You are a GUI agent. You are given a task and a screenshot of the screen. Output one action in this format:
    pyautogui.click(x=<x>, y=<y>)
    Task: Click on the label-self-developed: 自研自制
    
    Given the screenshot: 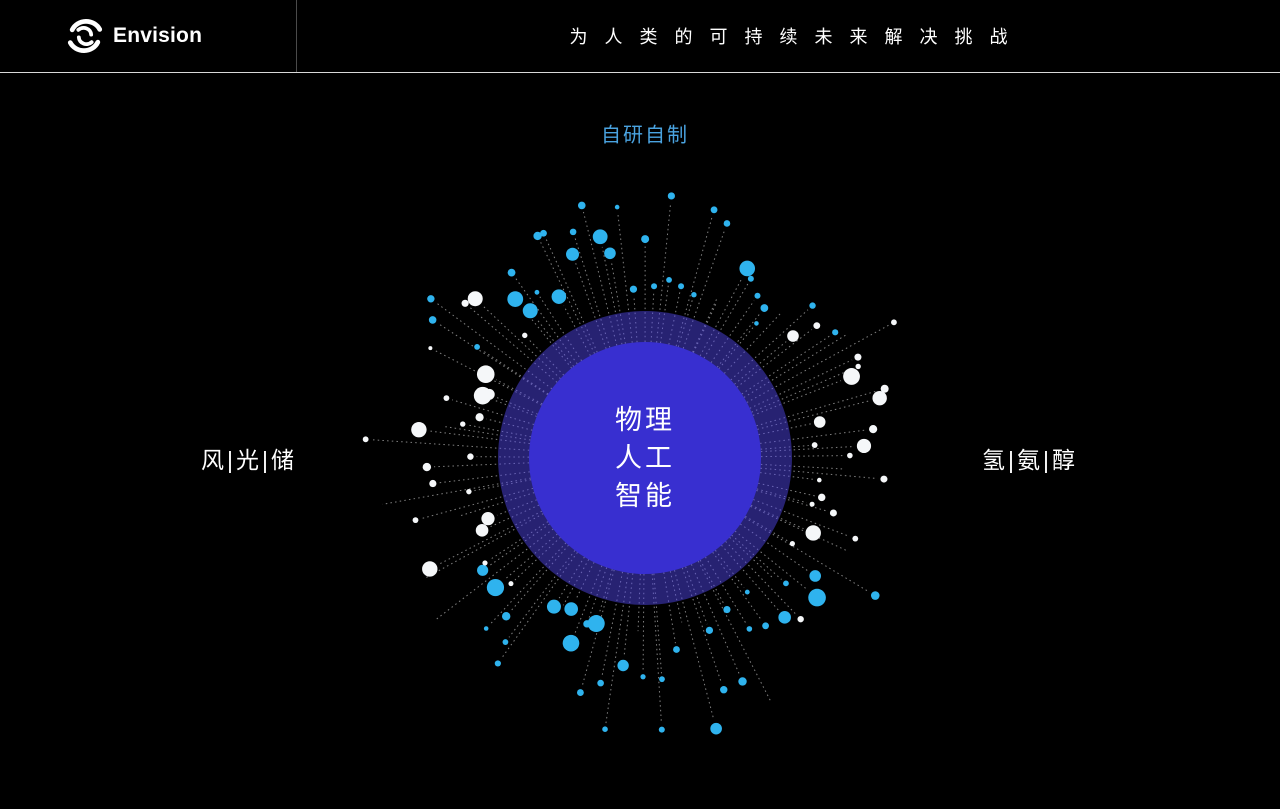 What is the action you would take?
    pyautogui.click(x=645, y=135)
    